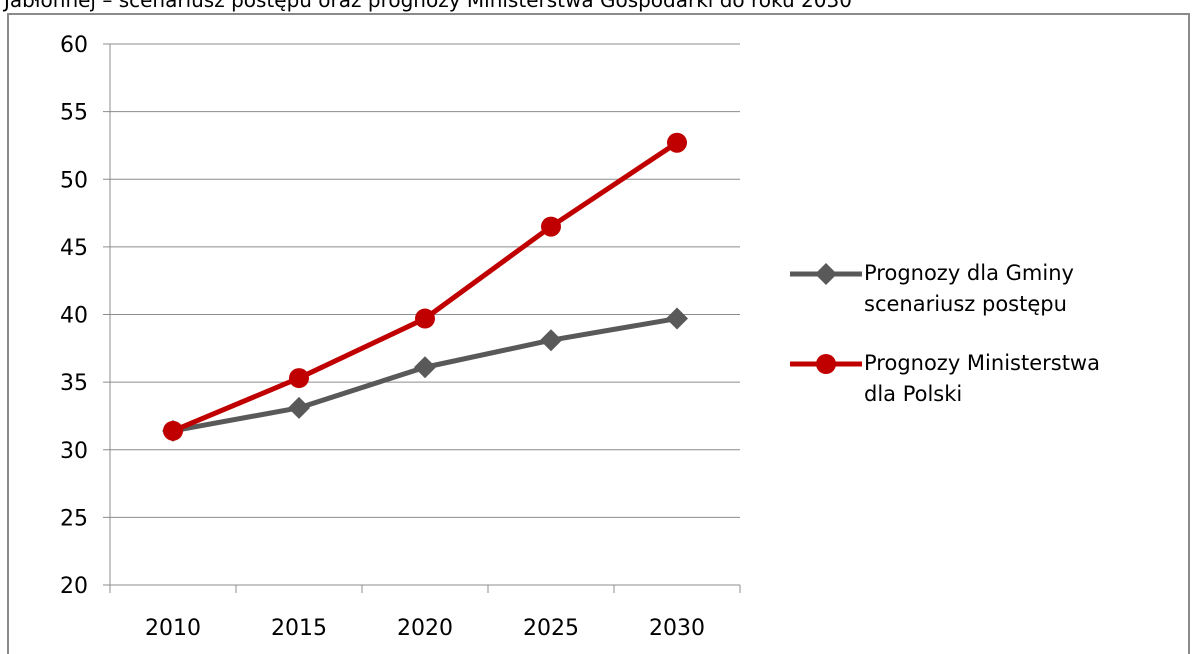 This screenshot has width=1197, height=654. I want to click on y-tick-label: 50, so click(74, 180).